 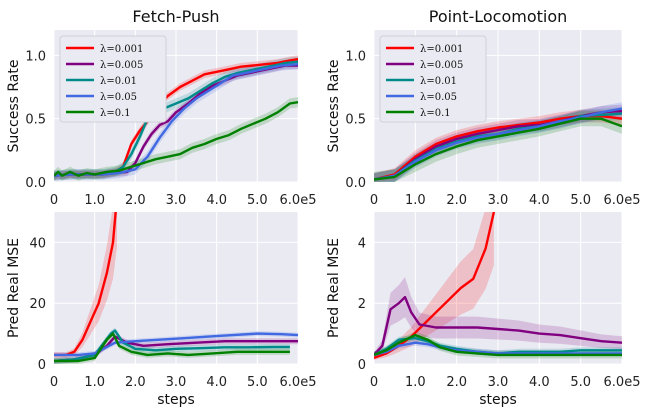 What do you see at coordinates (37, 243) in the screenshot?
I see `y-tick-label: 40` at bounding box center [37, 243].